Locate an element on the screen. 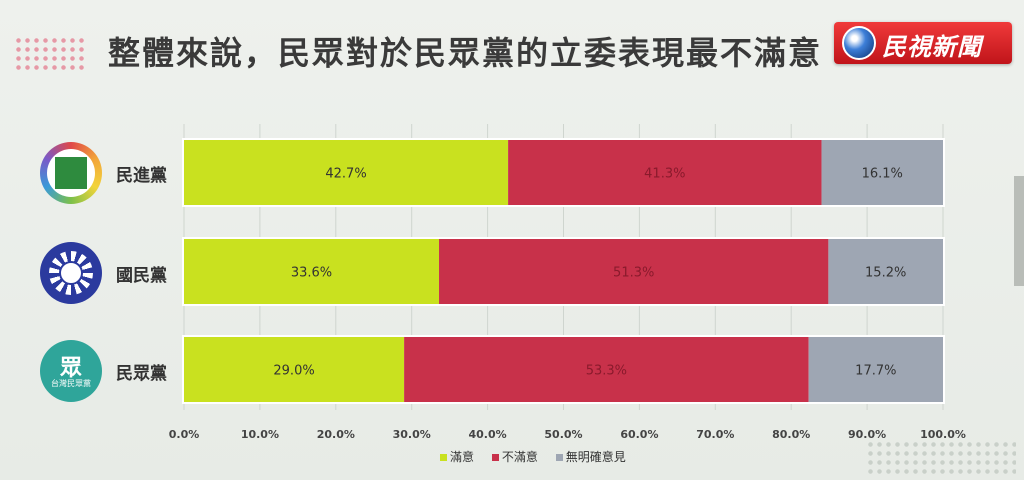 The image size is (1024, 480). dpp-logo-icon is located at coordinates (71, 173).